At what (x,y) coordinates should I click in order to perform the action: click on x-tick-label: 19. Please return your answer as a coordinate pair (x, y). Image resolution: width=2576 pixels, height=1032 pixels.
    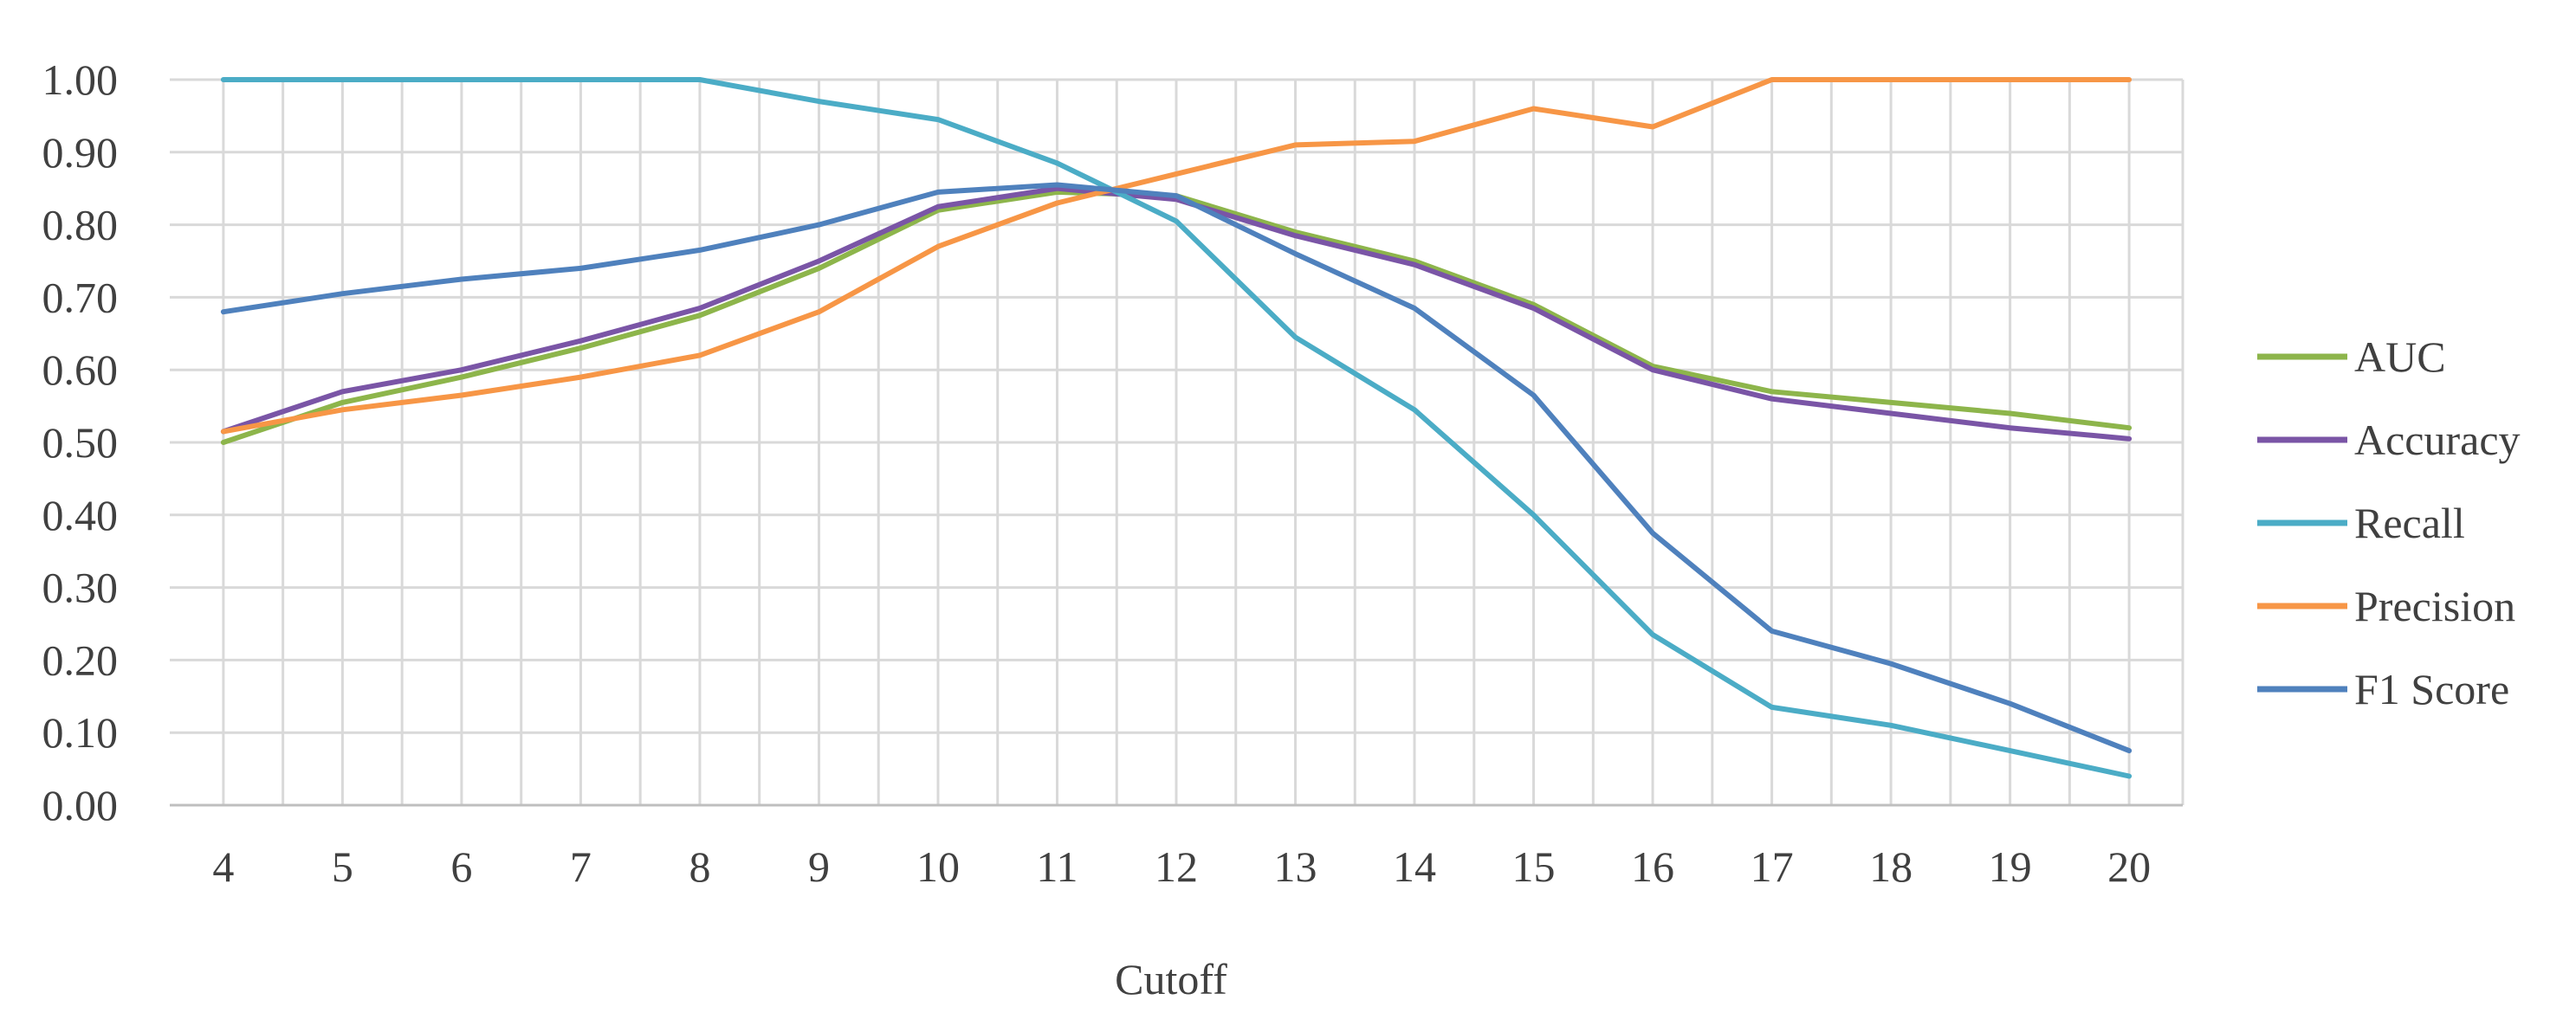
    Looking at the image, I should click on (2010, 866).